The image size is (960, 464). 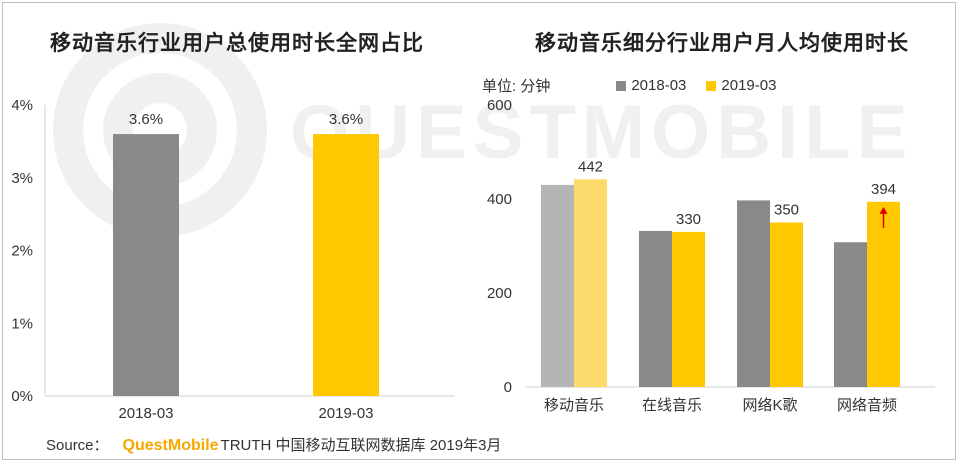 I want to click on right-bar-2018-移动音乐, so click(x=557, y=285).